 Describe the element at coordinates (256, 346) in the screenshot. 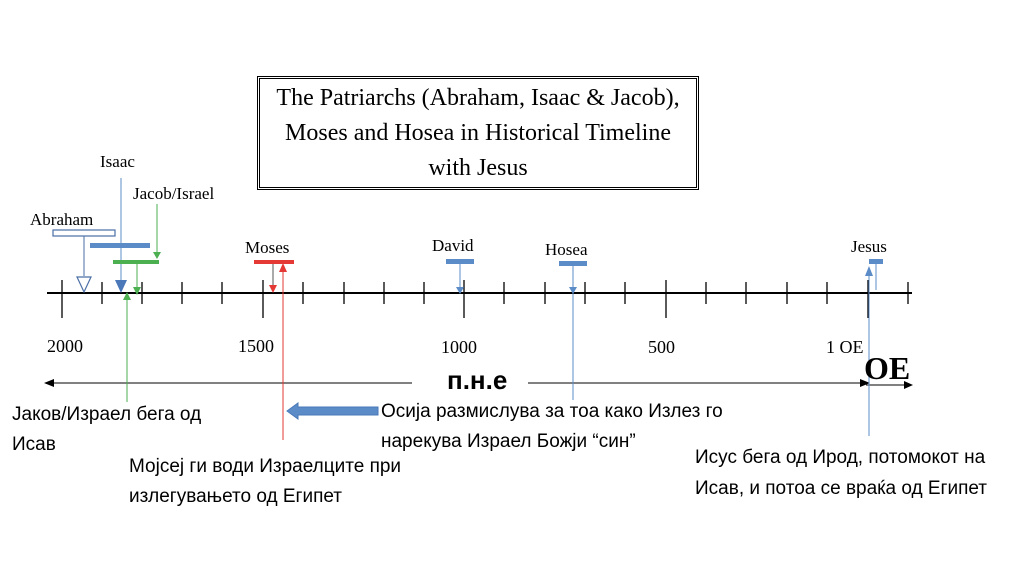

I see `tick-label-1500: 1500` at that location.